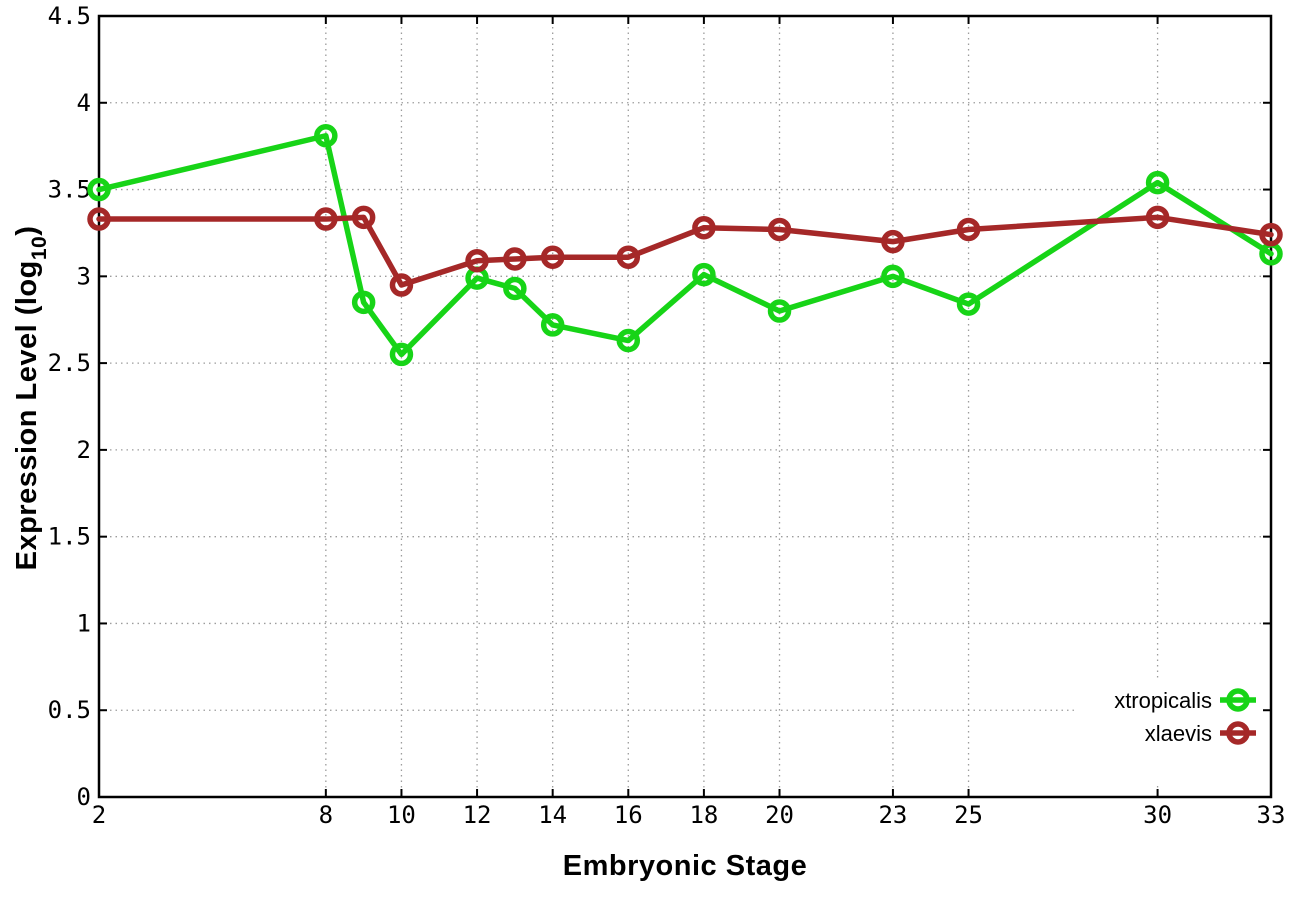  What do you see at coordinates (779, 815) in the screenshot?
I see `x-tick-label: 20` at bounding box center [779, 815].